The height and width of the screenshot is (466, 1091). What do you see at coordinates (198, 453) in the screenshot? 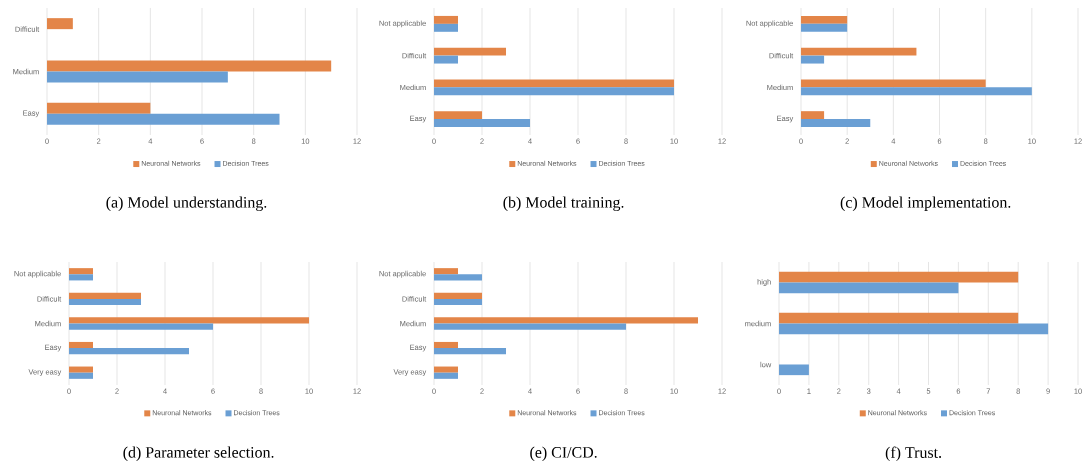
I see `text: (d) Parameter selection.` at bounding box center [198, 453].